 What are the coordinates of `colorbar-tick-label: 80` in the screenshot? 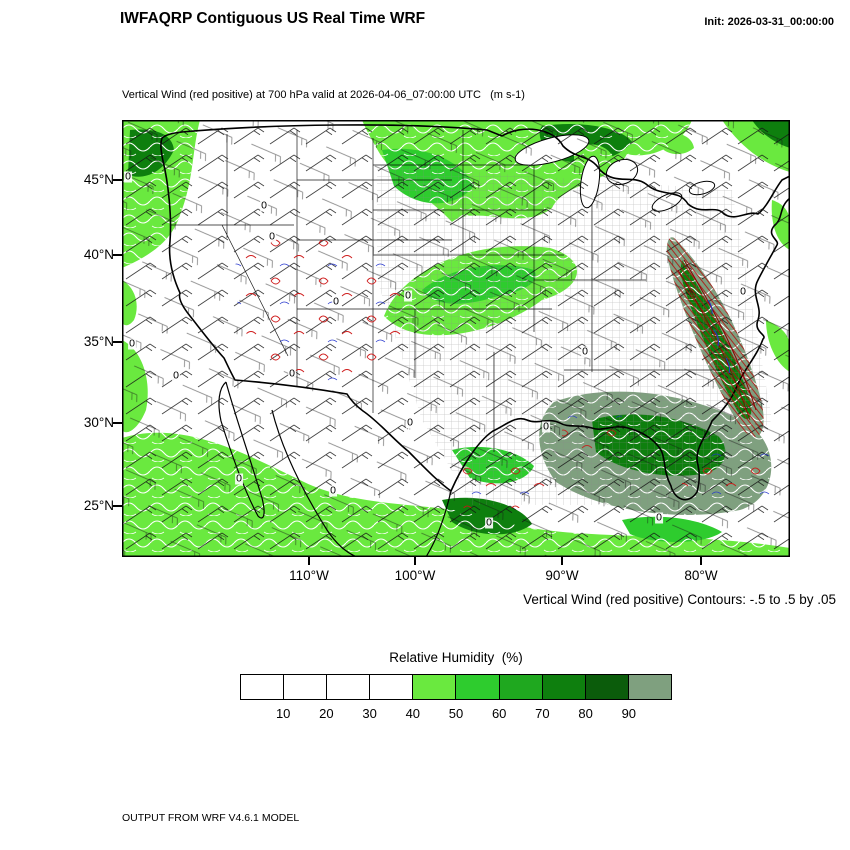 It's located at (585, 713).